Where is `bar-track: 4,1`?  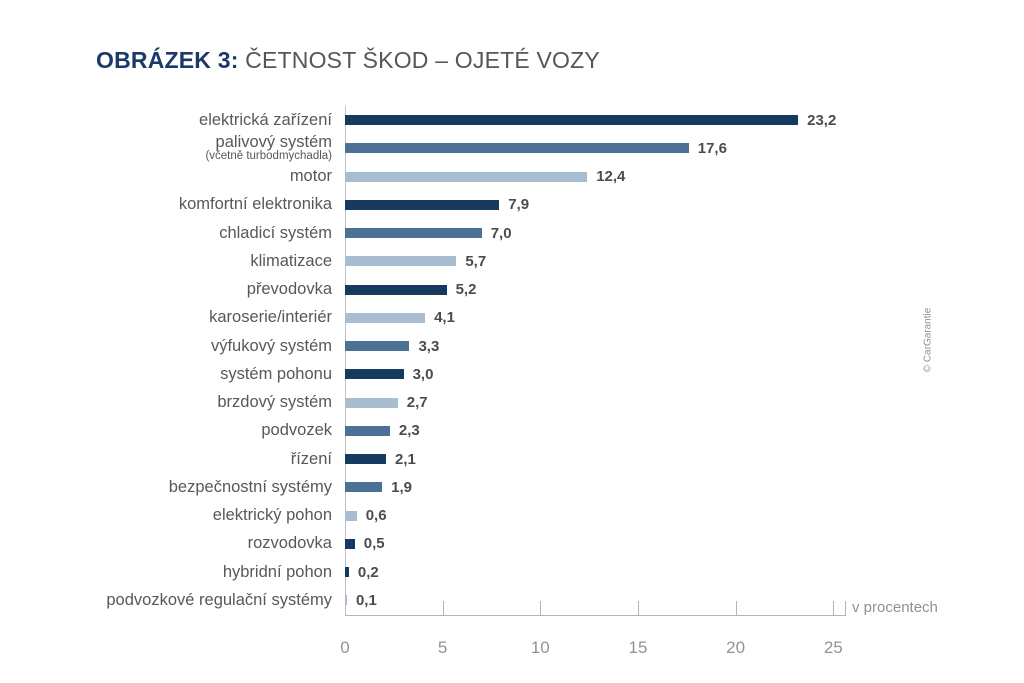 bar-track: 4,1 is located at coordinates (595, 318).